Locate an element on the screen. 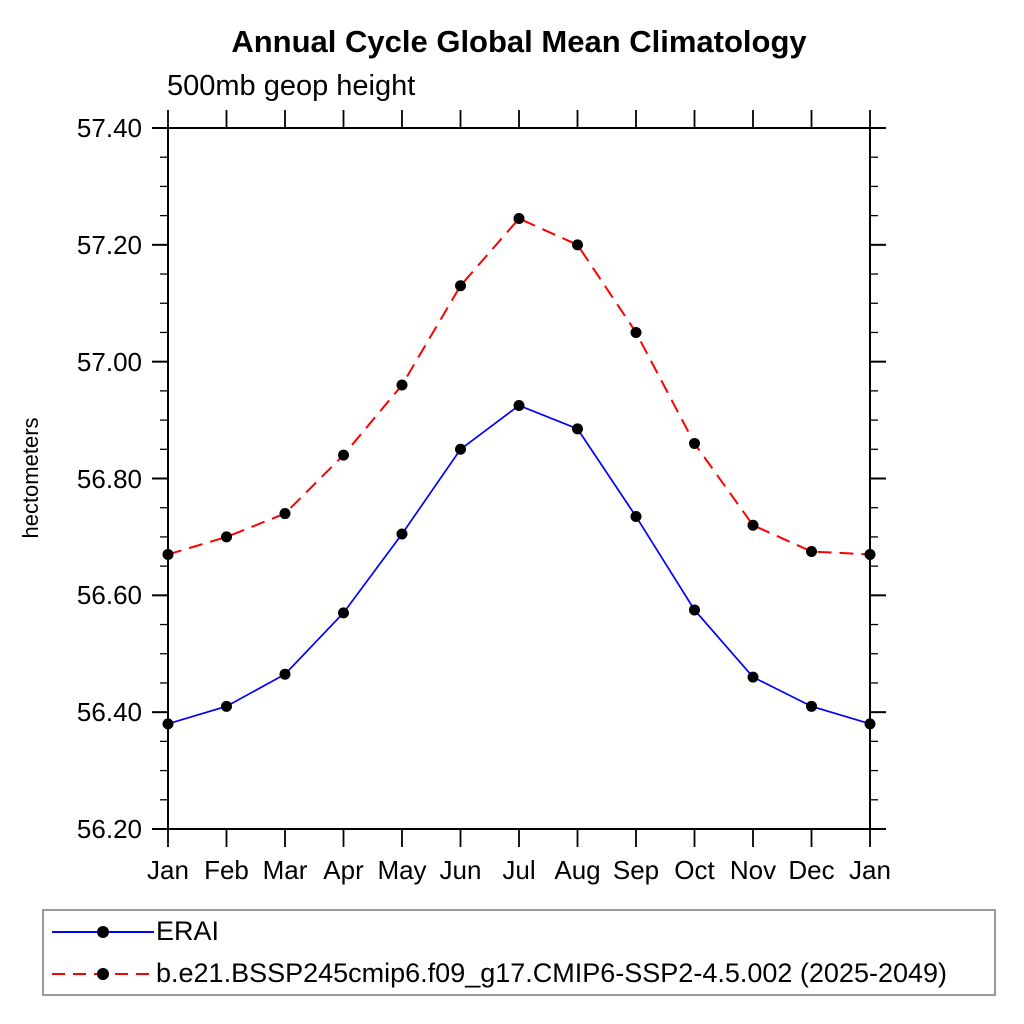  x-tick-label: Feb is located at coordinates (226, 870).